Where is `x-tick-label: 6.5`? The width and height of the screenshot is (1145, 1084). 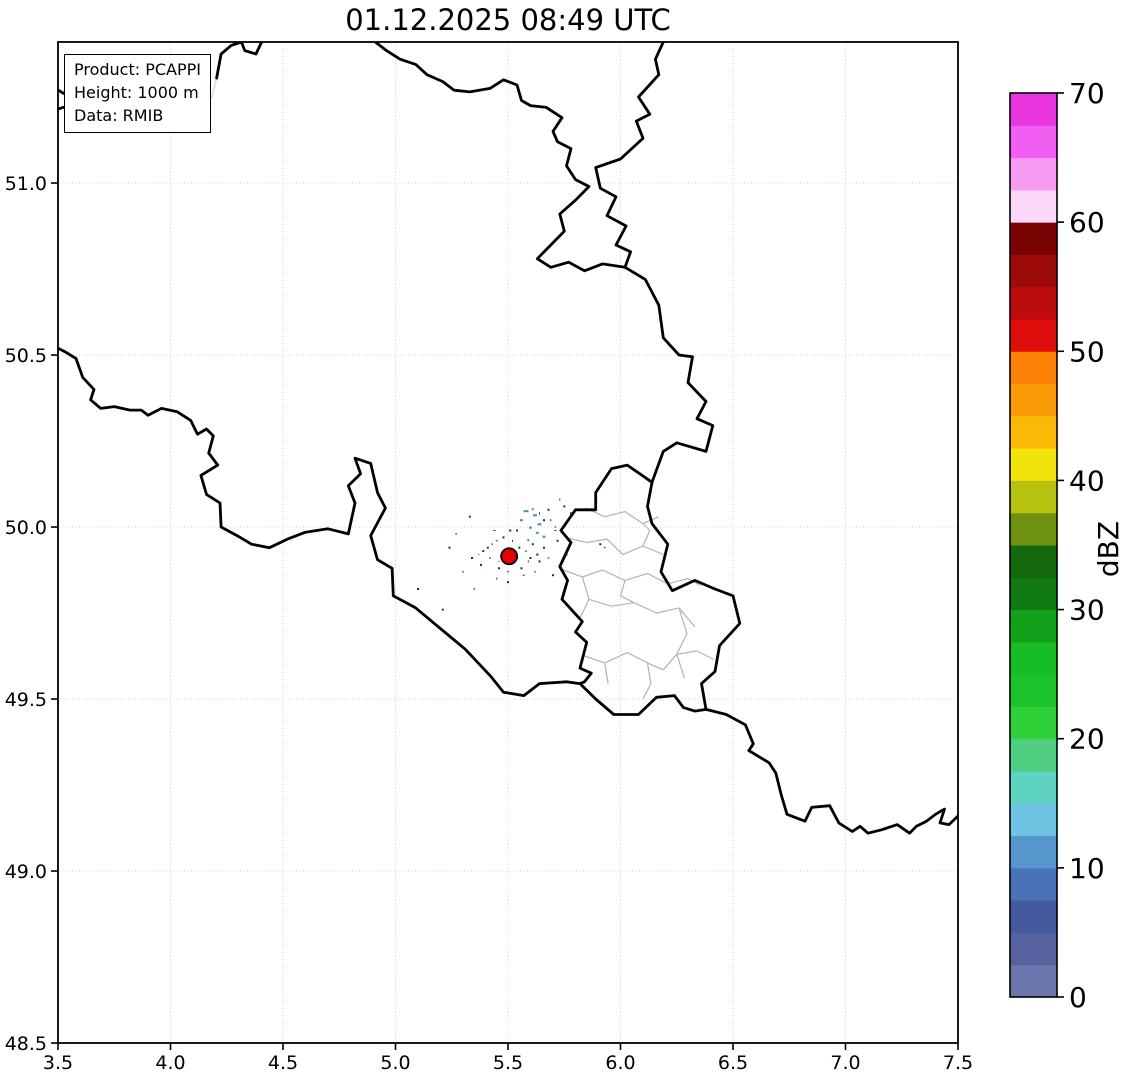 x-tick-label: 6.5 is located at coordinates (733, 1063).